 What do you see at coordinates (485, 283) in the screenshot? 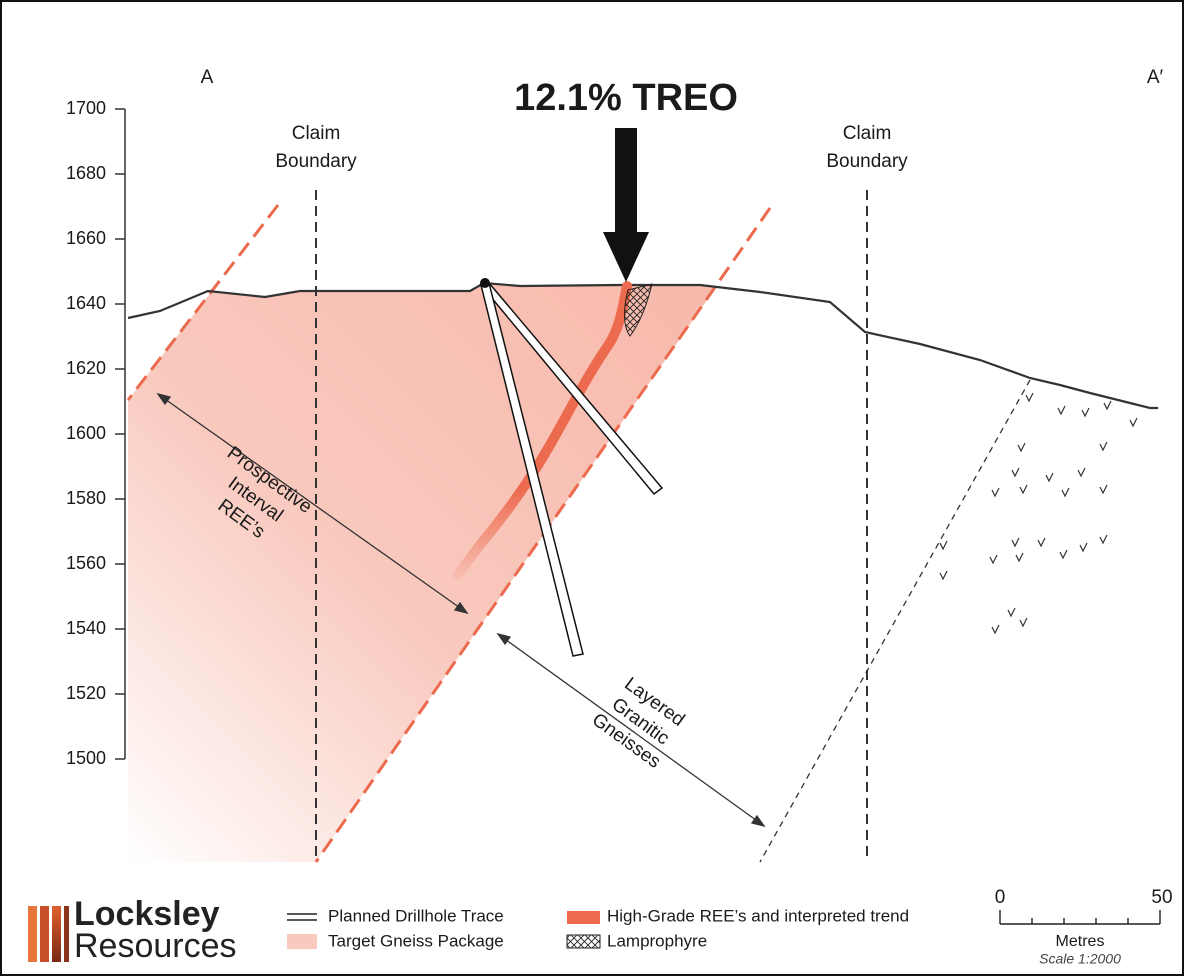
I see `collar` at bounding box center [485, 283].